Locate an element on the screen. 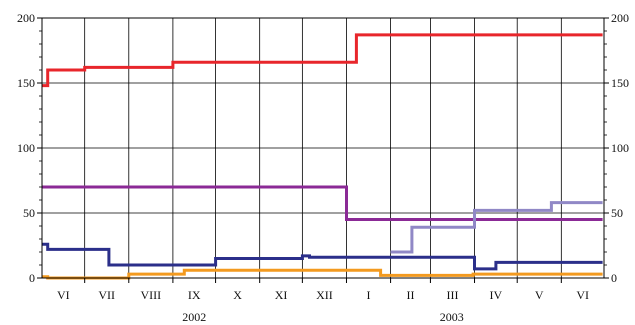 The image size is (635, 325). x-tick-label: VII is located at coordinates (106, 295).